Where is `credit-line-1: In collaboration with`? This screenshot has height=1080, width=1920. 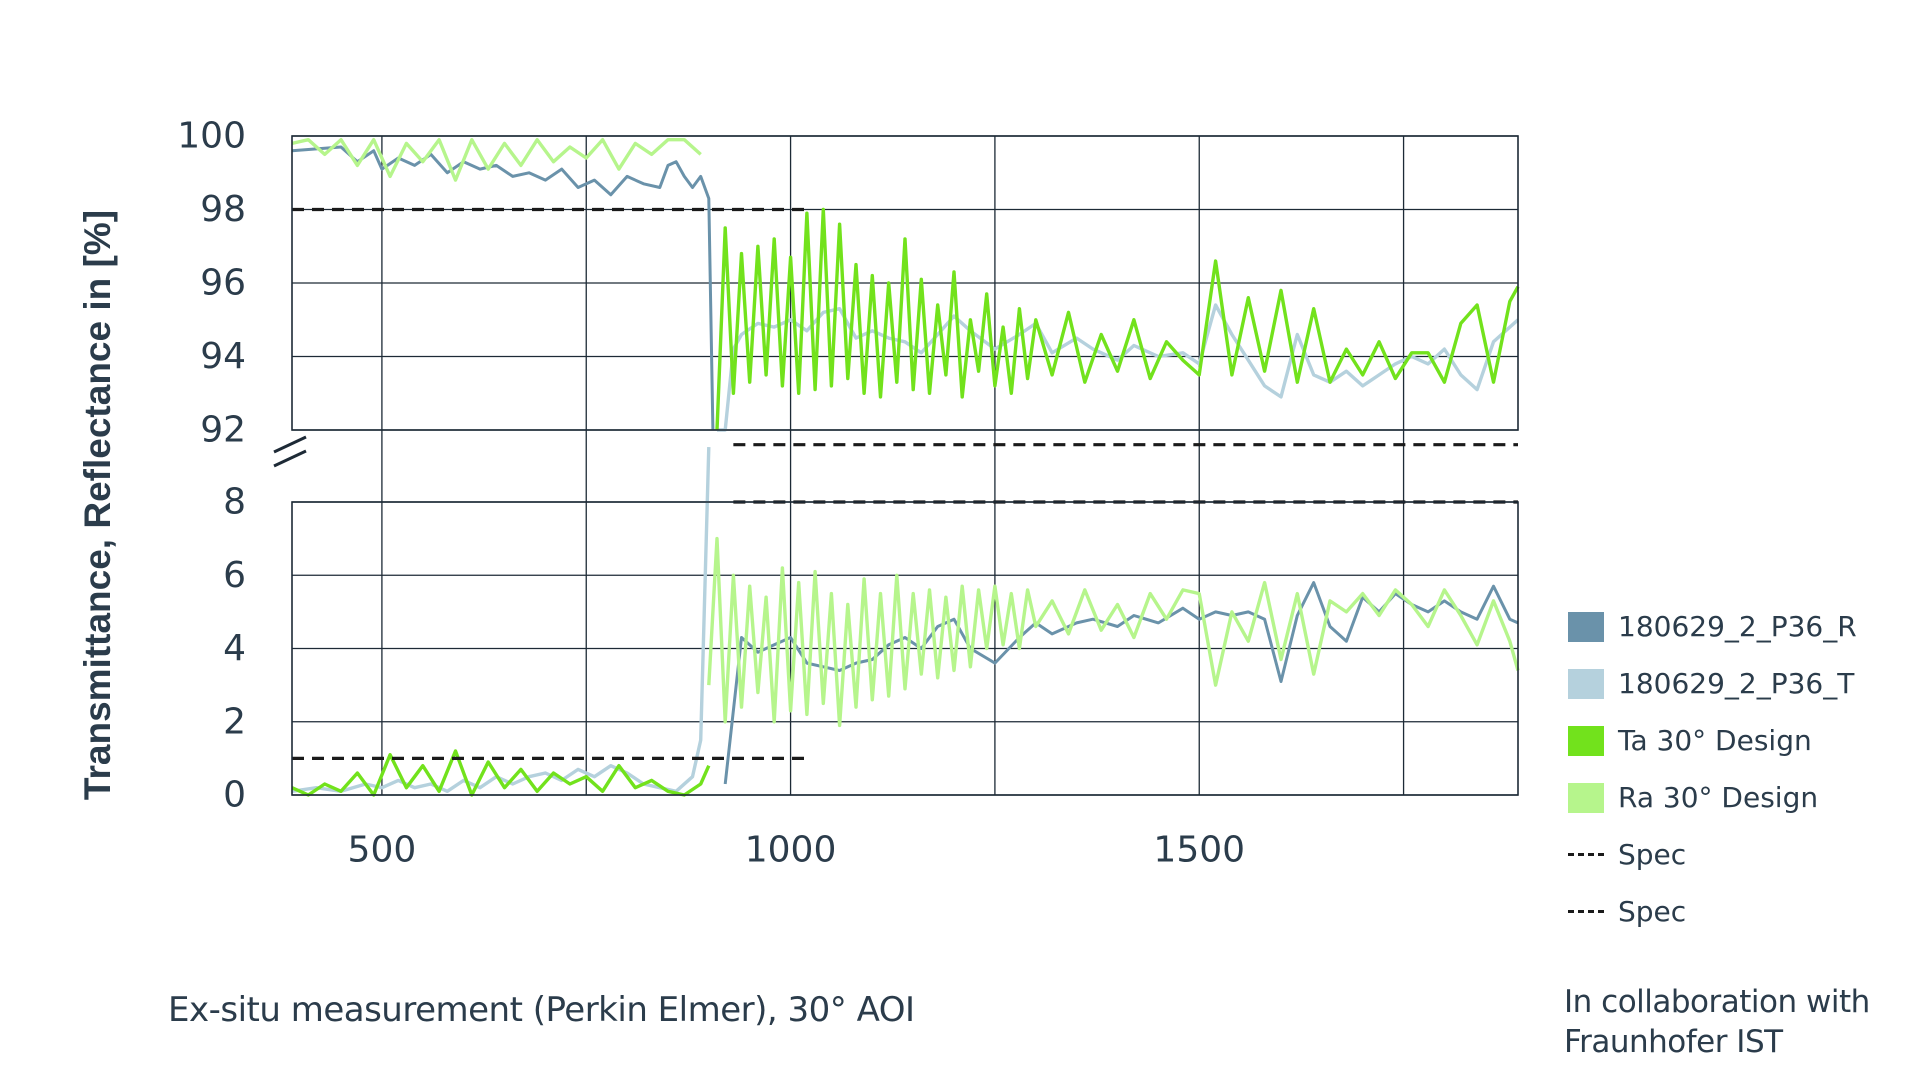
credit-line-1: In collaboration with is located at coordinates (1717, 1002).